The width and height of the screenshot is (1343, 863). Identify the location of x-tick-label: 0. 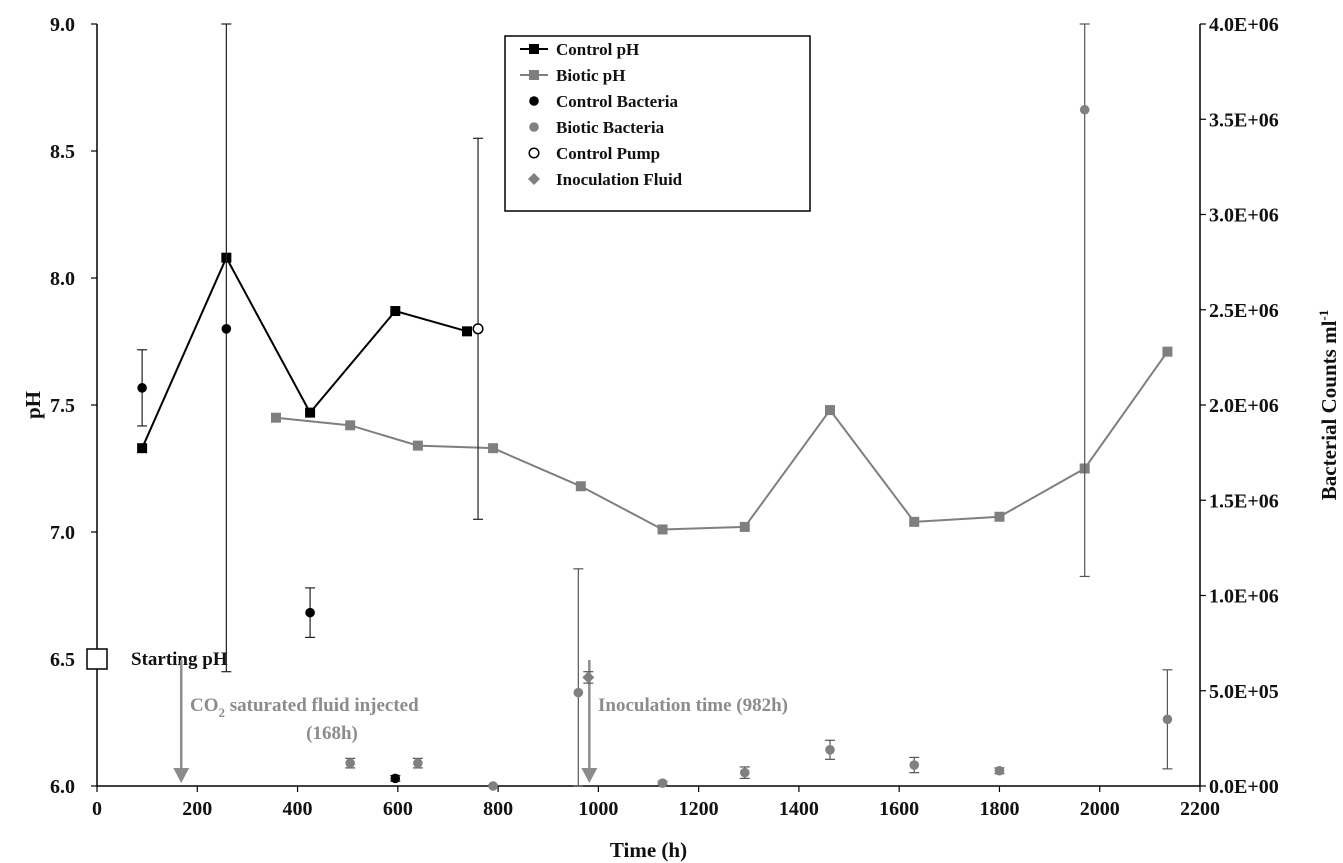
(97, 809).